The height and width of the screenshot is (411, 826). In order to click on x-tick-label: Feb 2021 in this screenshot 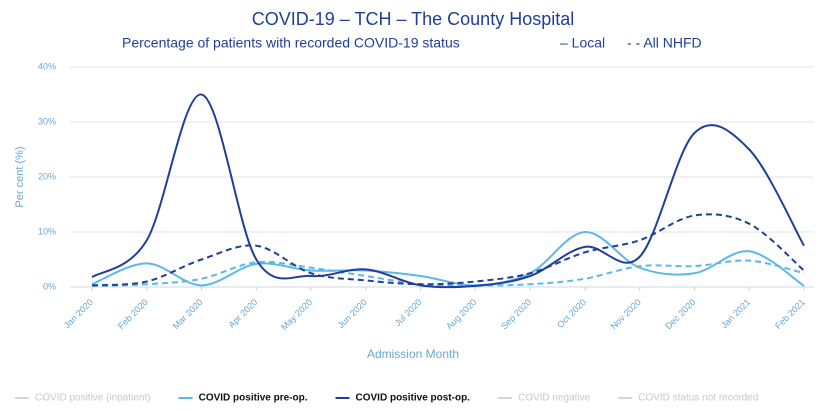, I will do `click(790, 314)`.